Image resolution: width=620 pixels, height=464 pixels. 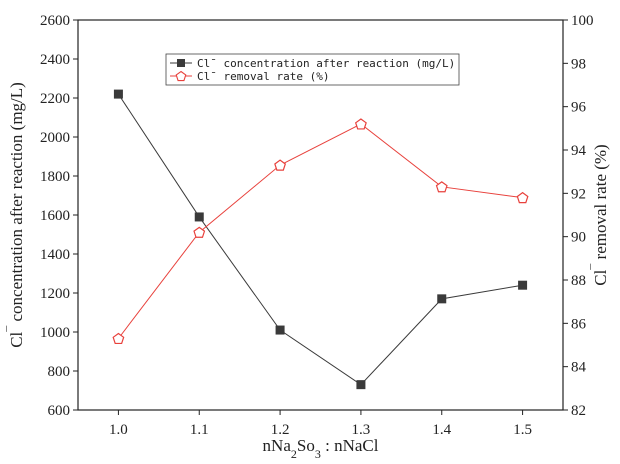 I want to click on y-left-axis-title-part: ¯, so click(x=11, y=329).